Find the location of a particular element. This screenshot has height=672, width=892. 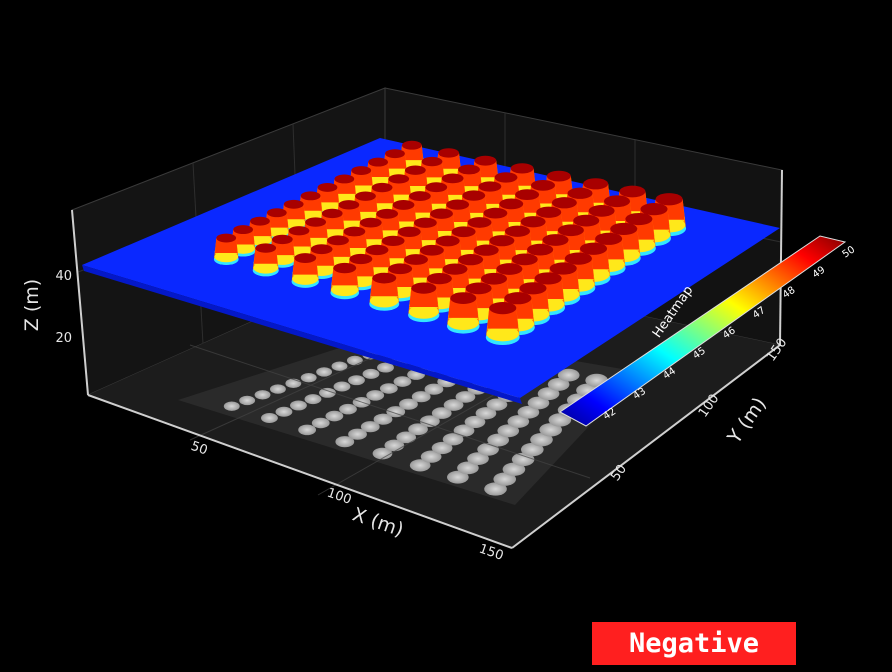

colorbar-tick: 49 is located at coordinates (819, 273).